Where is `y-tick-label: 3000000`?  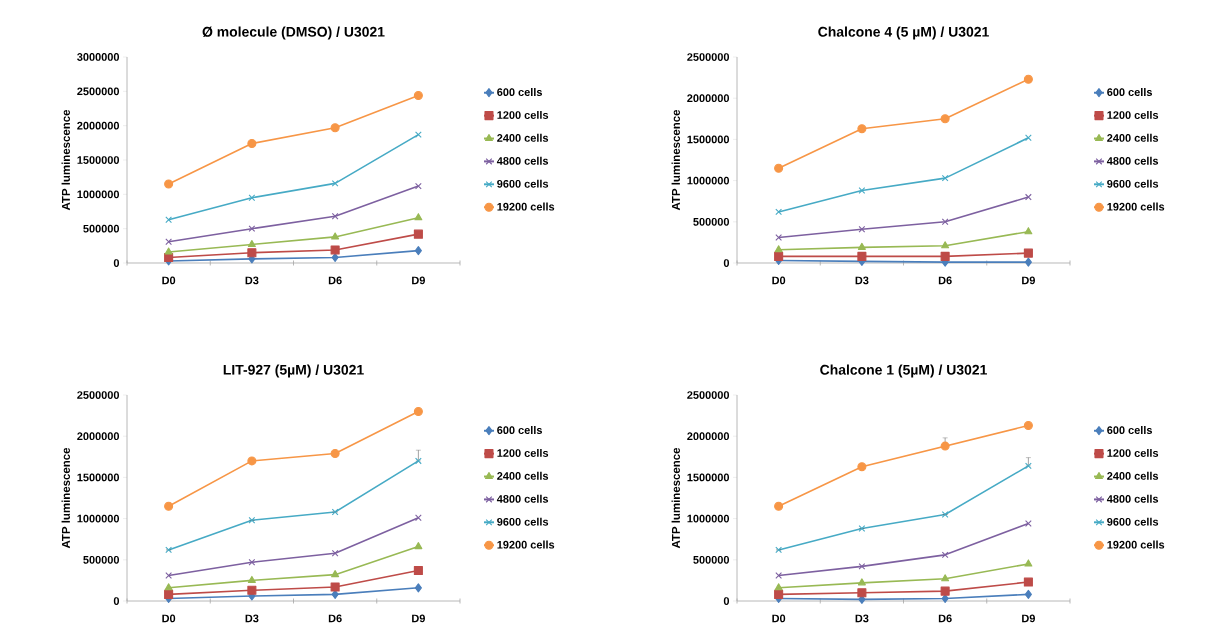
y-tick-label: 3000000 is located at coordinates (98, 57).